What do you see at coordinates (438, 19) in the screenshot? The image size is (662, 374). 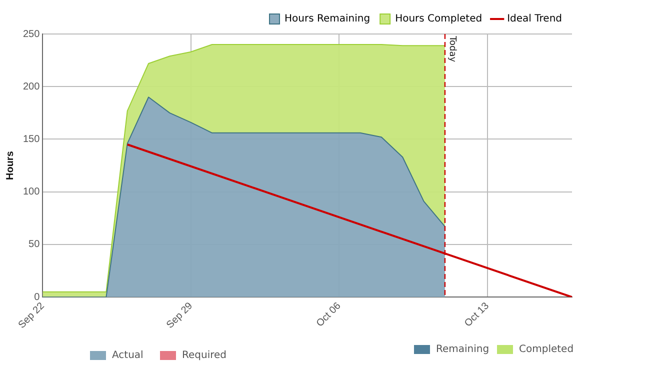 I see `legend-label: Hours Completed` at bounding box center [438, 19].